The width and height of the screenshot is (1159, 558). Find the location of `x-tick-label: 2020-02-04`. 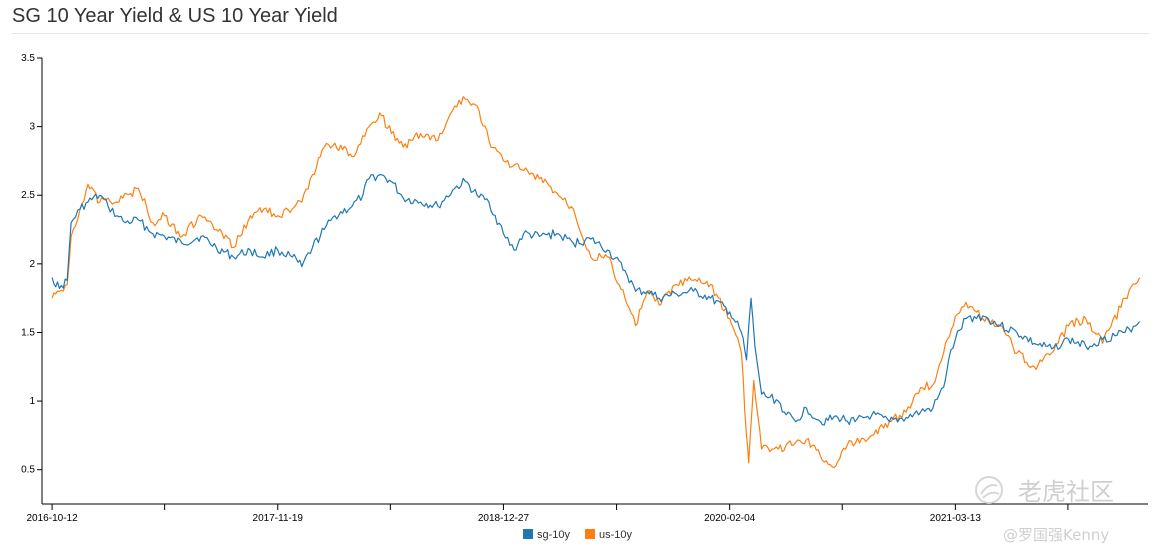

x-tick-label: 2020-02-04 is located at coordinates (730, 518).